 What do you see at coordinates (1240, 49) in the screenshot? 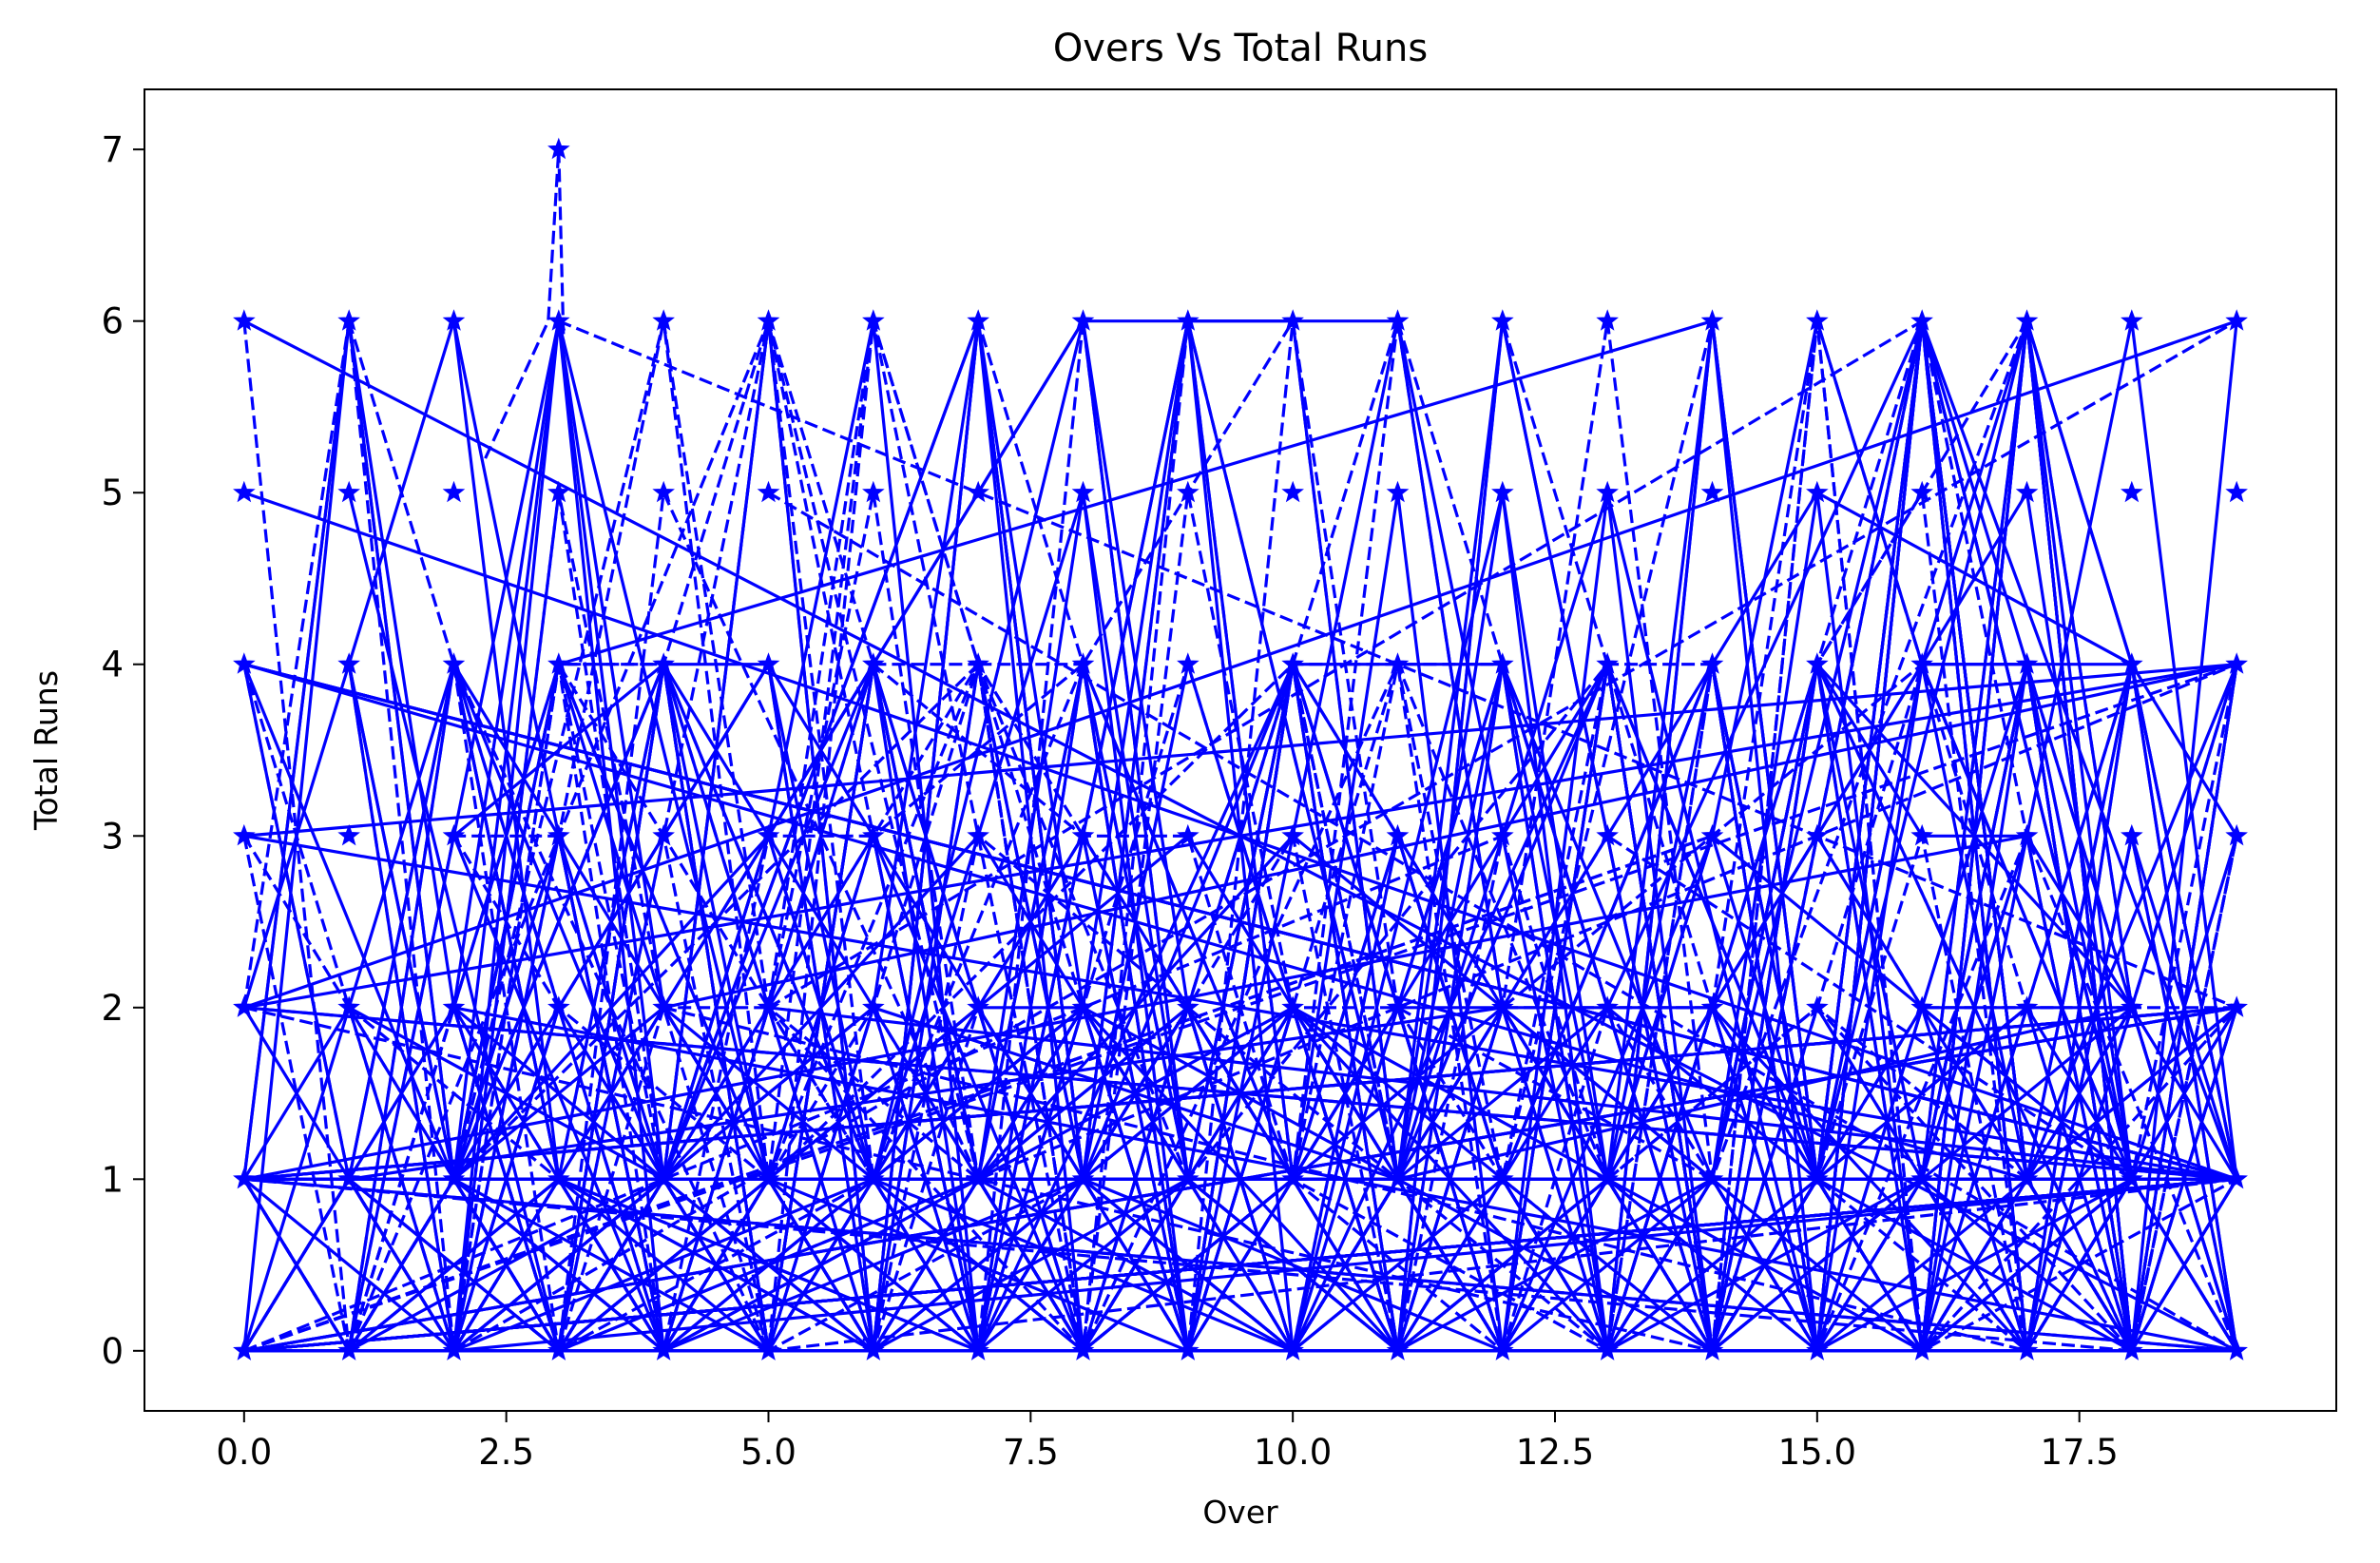
I see `chart-title: Overs Vs Total Runs` at bounding box center [1240, 49].